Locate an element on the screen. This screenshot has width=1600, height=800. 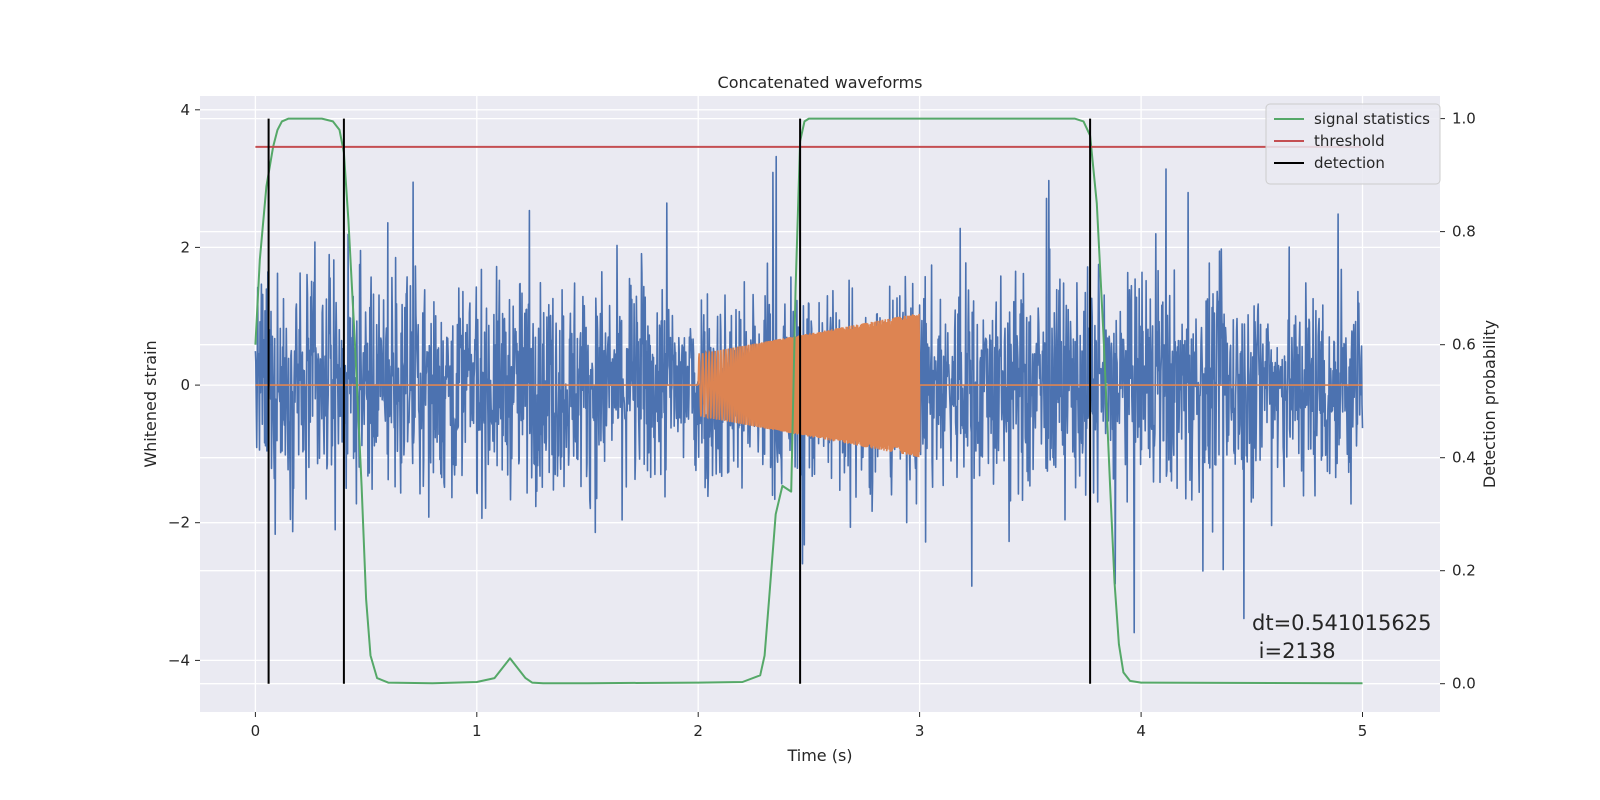
y2-axis-label: Detection probability is located at coordinates (1489, 404).